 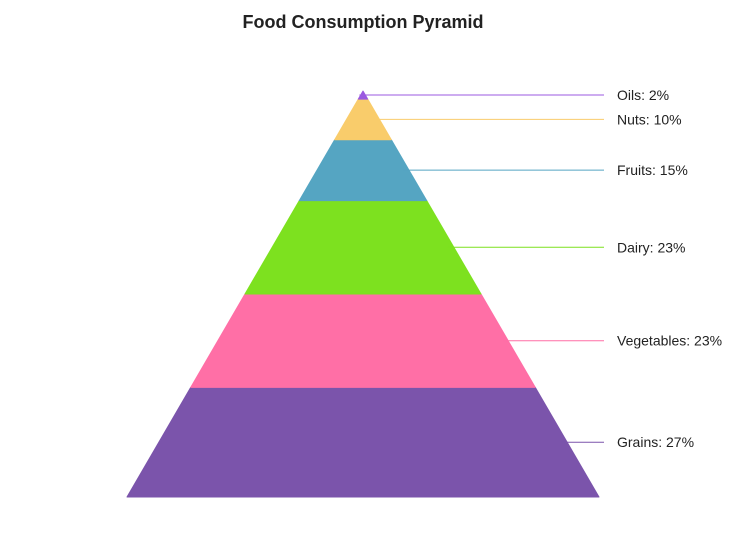 I want to click on pyramid-segment-vegetables, so click(x=363, y=340).